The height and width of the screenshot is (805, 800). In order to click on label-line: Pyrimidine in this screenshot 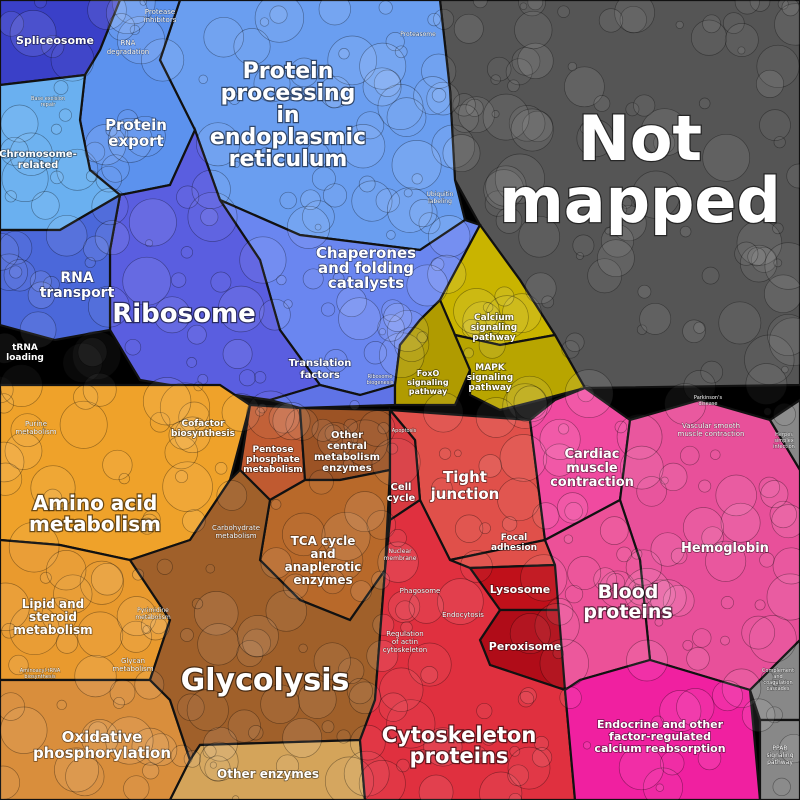, I will do `click(153, 610)`.